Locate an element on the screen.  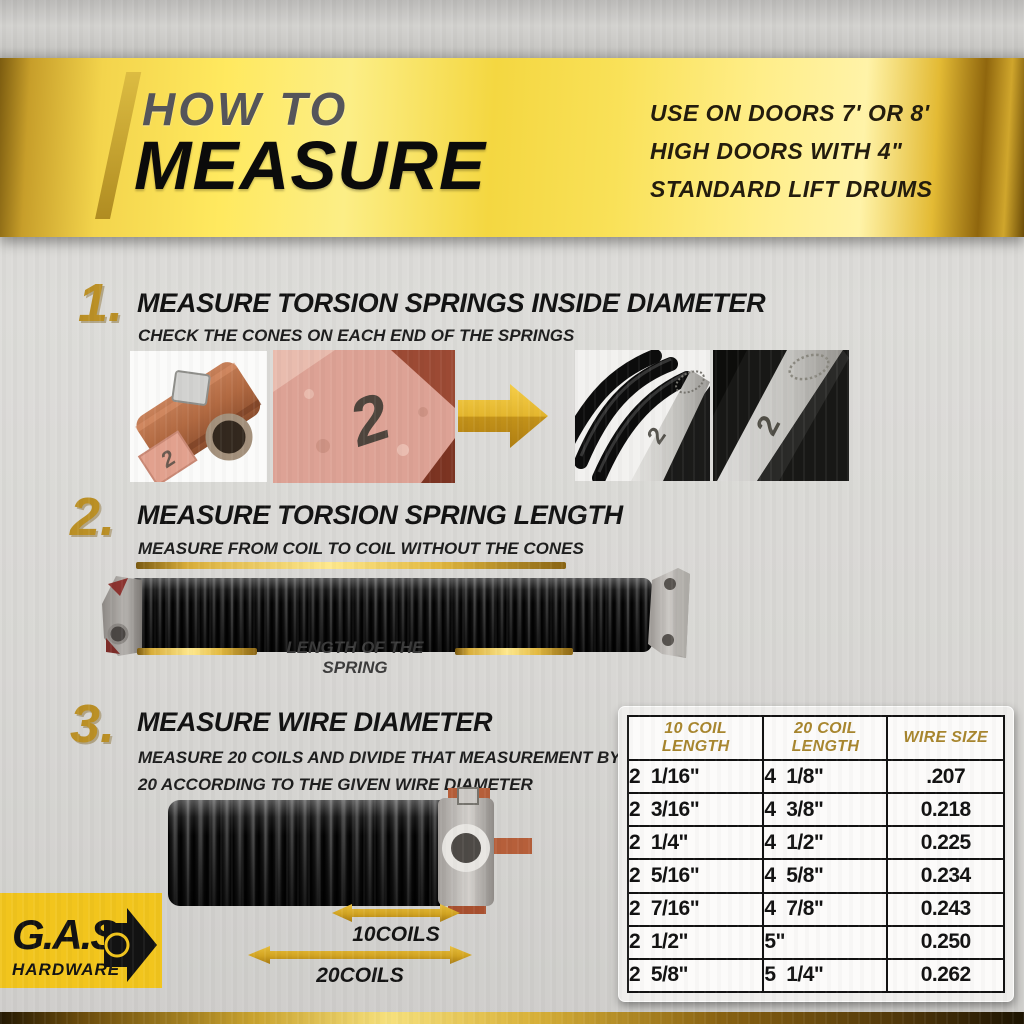
table-cell: 2 7/16" is located at coordinates (695, 909).